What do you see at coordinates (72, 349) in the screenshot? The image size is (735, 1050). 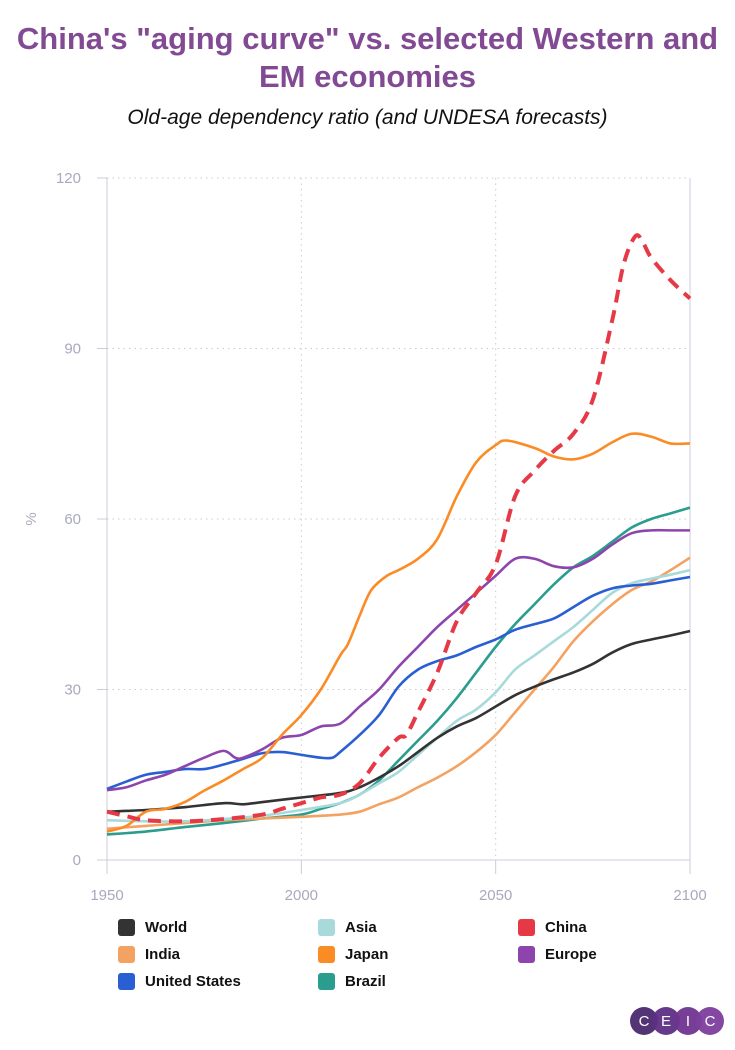 I see `y-tick-label: 90` at bounding box center [72, 349].